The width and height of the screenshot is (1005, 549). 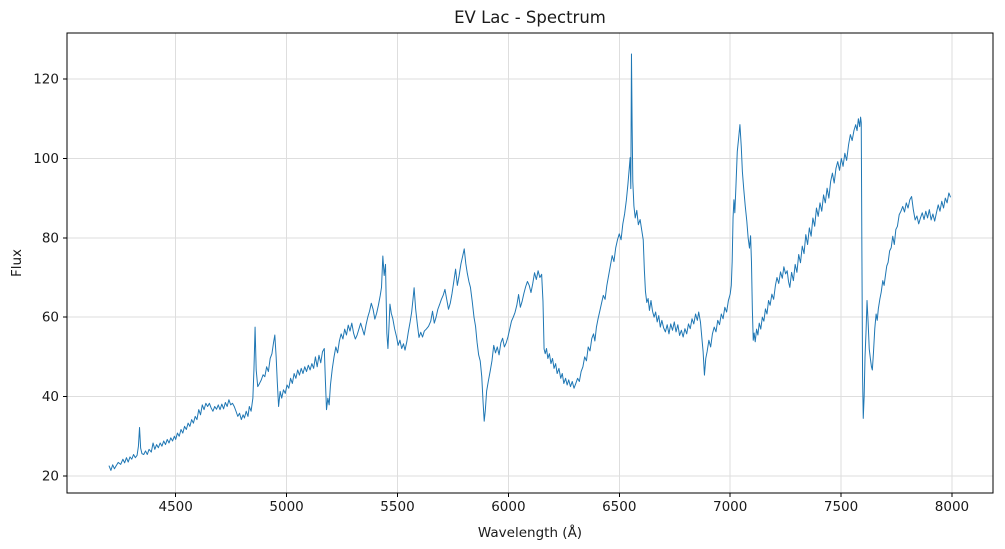 What do you see at coordinates (530, 532) in the screenshot?
I see `x-axis-label: Wavelength (Å)` at bounding box center [530, 532].